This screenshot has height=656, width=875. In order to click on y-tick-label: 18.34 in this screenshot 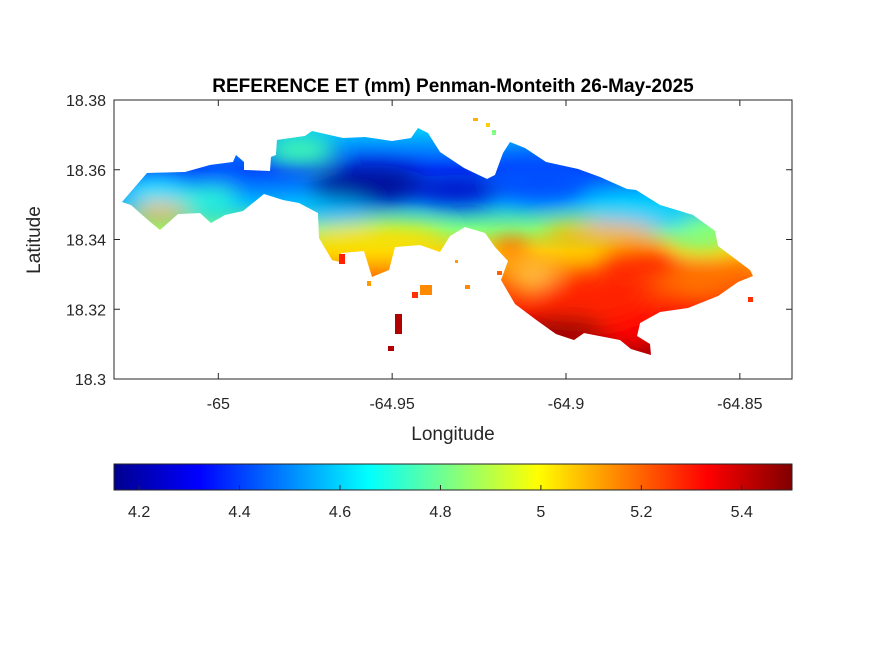, I will do `click(86, 241)`.